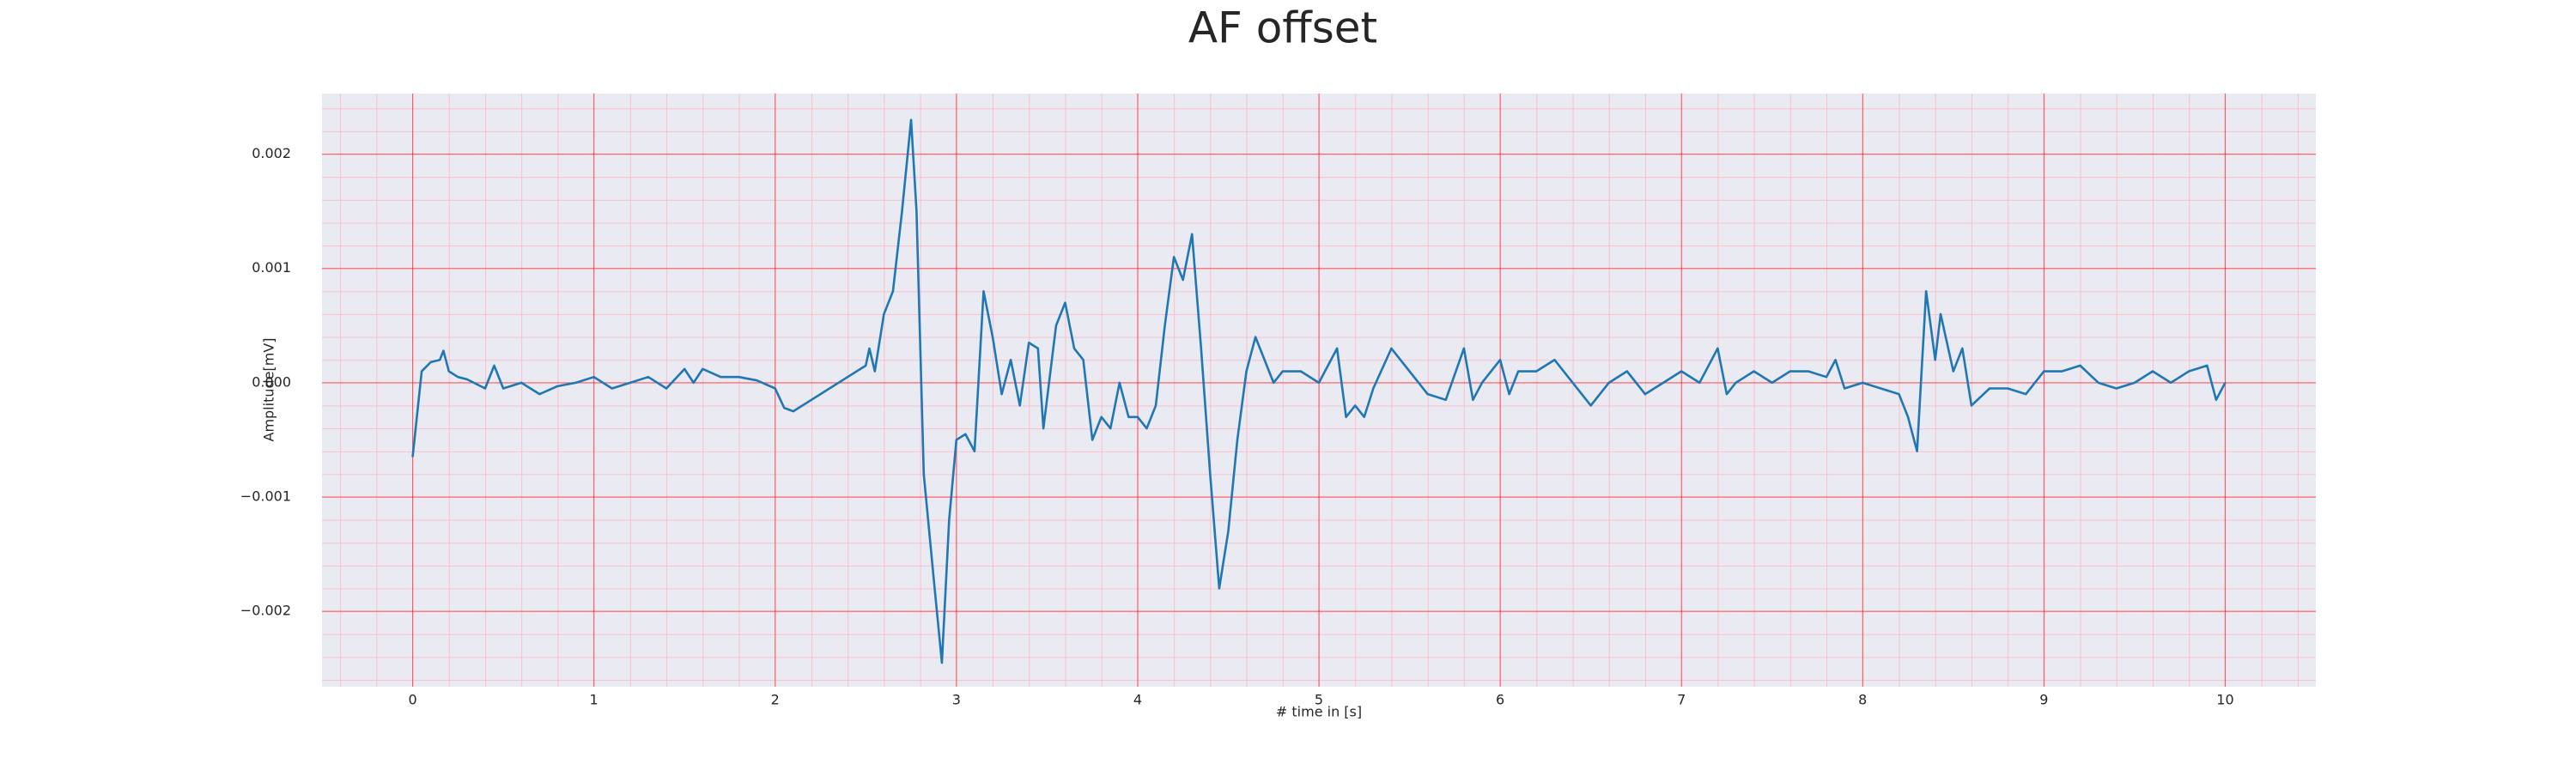 The image size is (2576, 776). I want to click on x-tick-label: 2, so click(775, 700).